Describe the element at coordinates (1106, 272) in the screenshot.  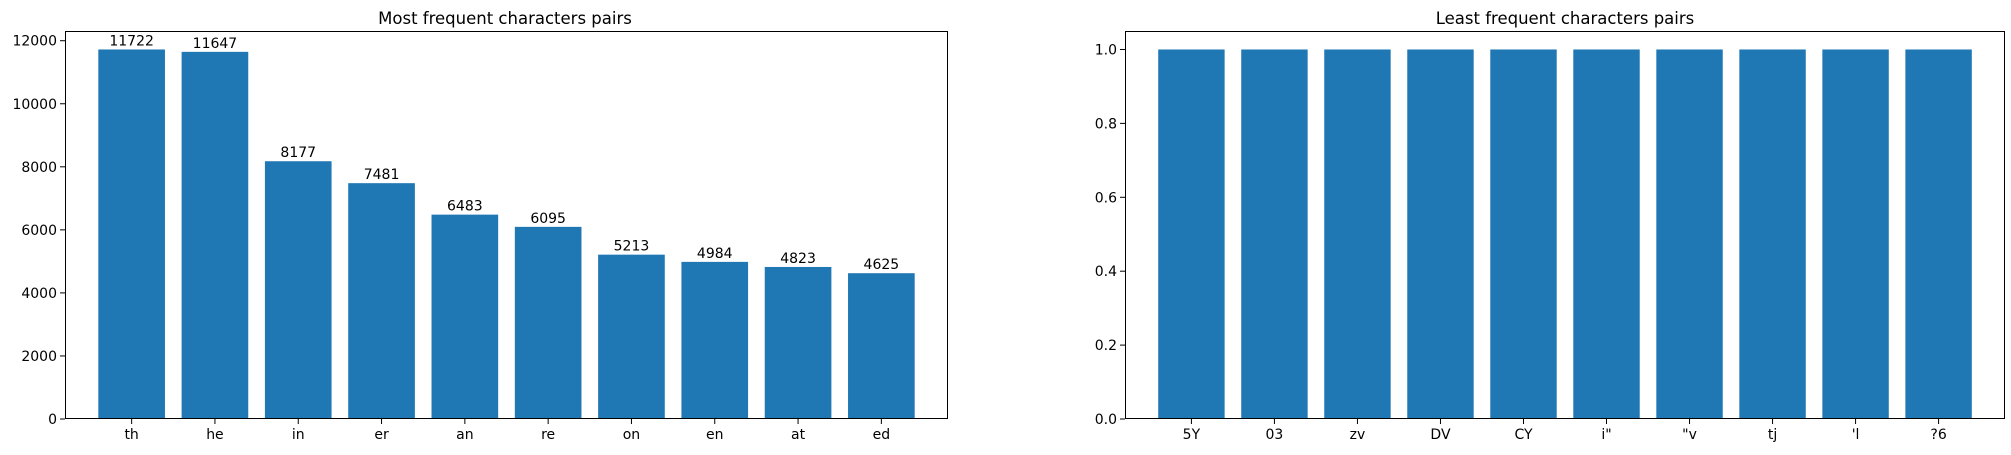
I see `y-tick-label: 0.4` at that location.